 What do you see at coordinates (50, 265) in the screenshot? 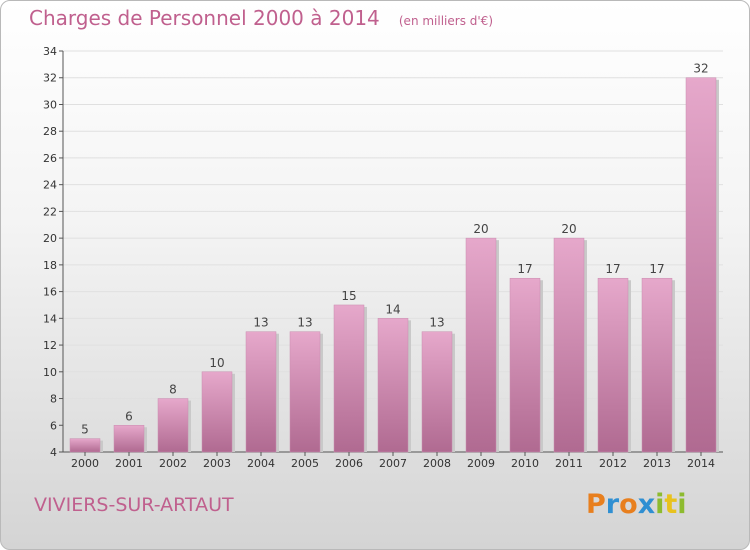
I see `y-tick-label: 18` at bounding box center [50, 265].